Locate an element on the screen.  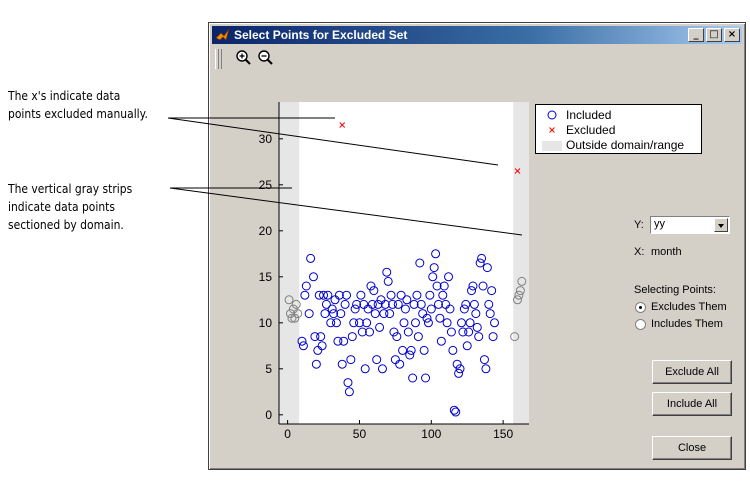
y-variable-select: yy is located at coordinates (690, 225).